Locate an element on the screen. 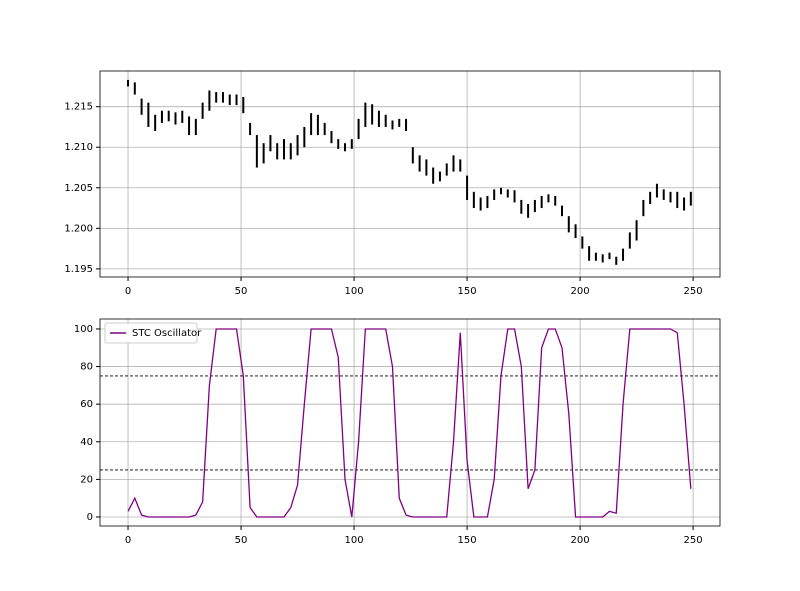  y-tick-label: 1.205 is located at coordinates (78, 188).